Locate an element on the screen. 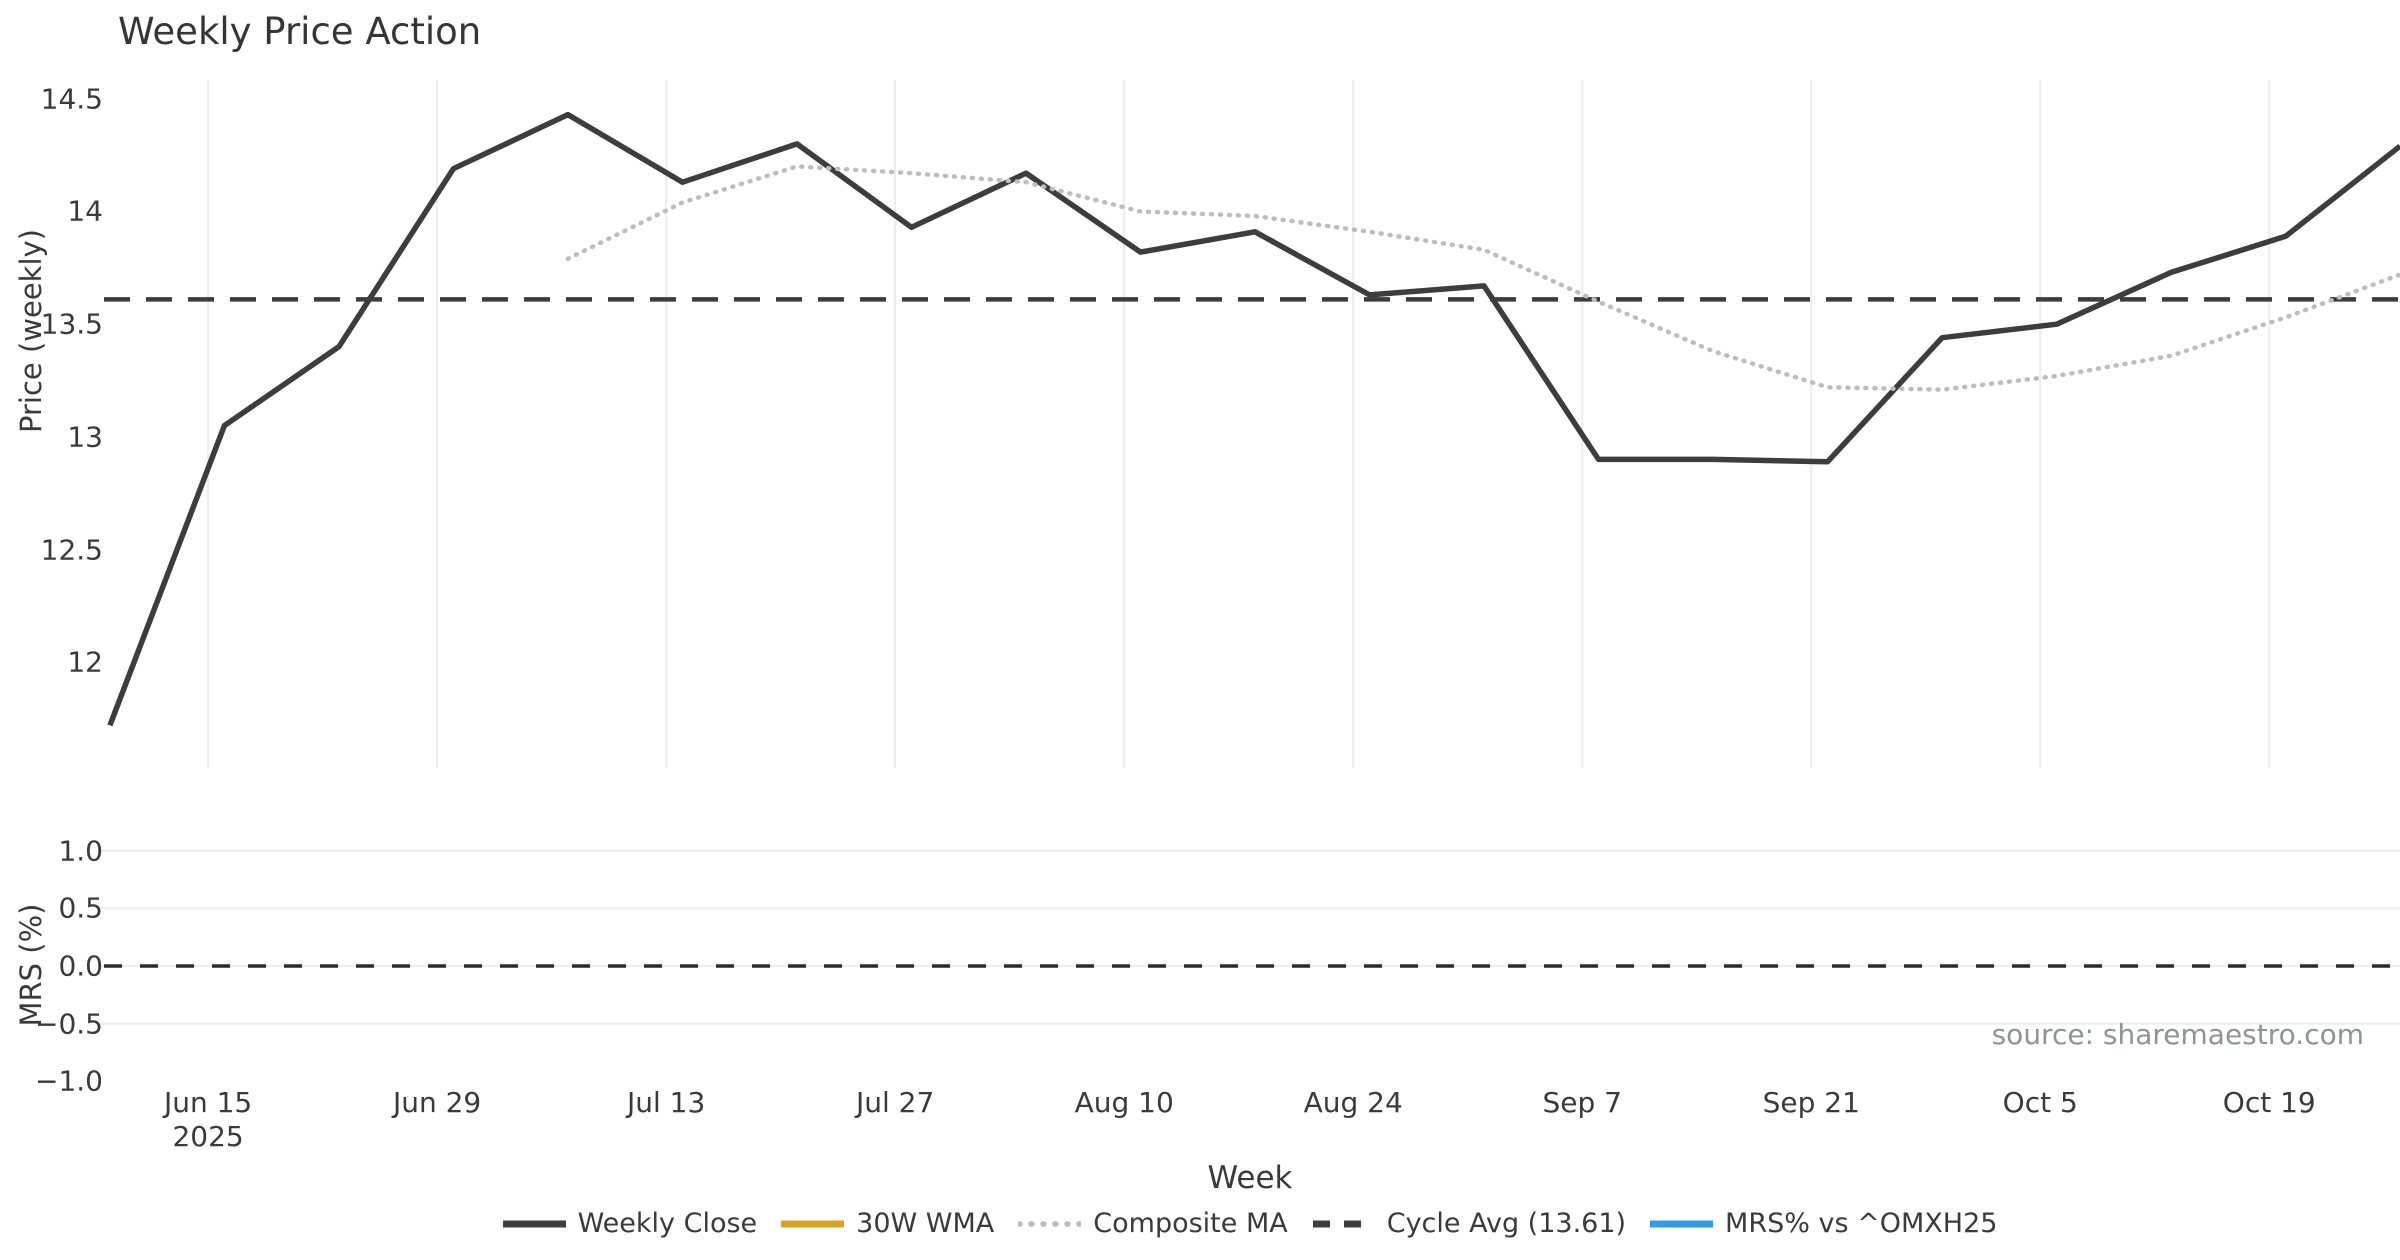  mrs-ytick-label: −1.0 is located at coordinates (69, 1081).